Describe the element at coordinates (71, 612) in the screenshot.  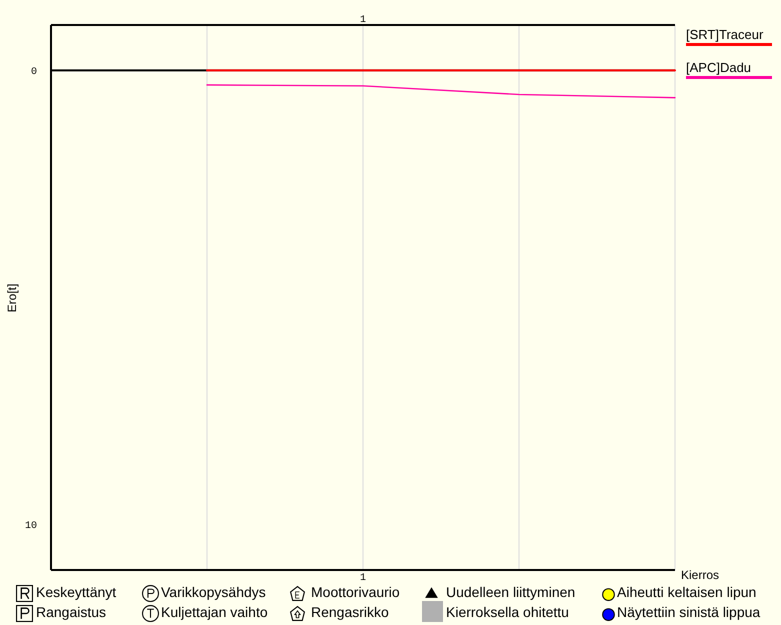
I see `text: Rangaistus` at that location.